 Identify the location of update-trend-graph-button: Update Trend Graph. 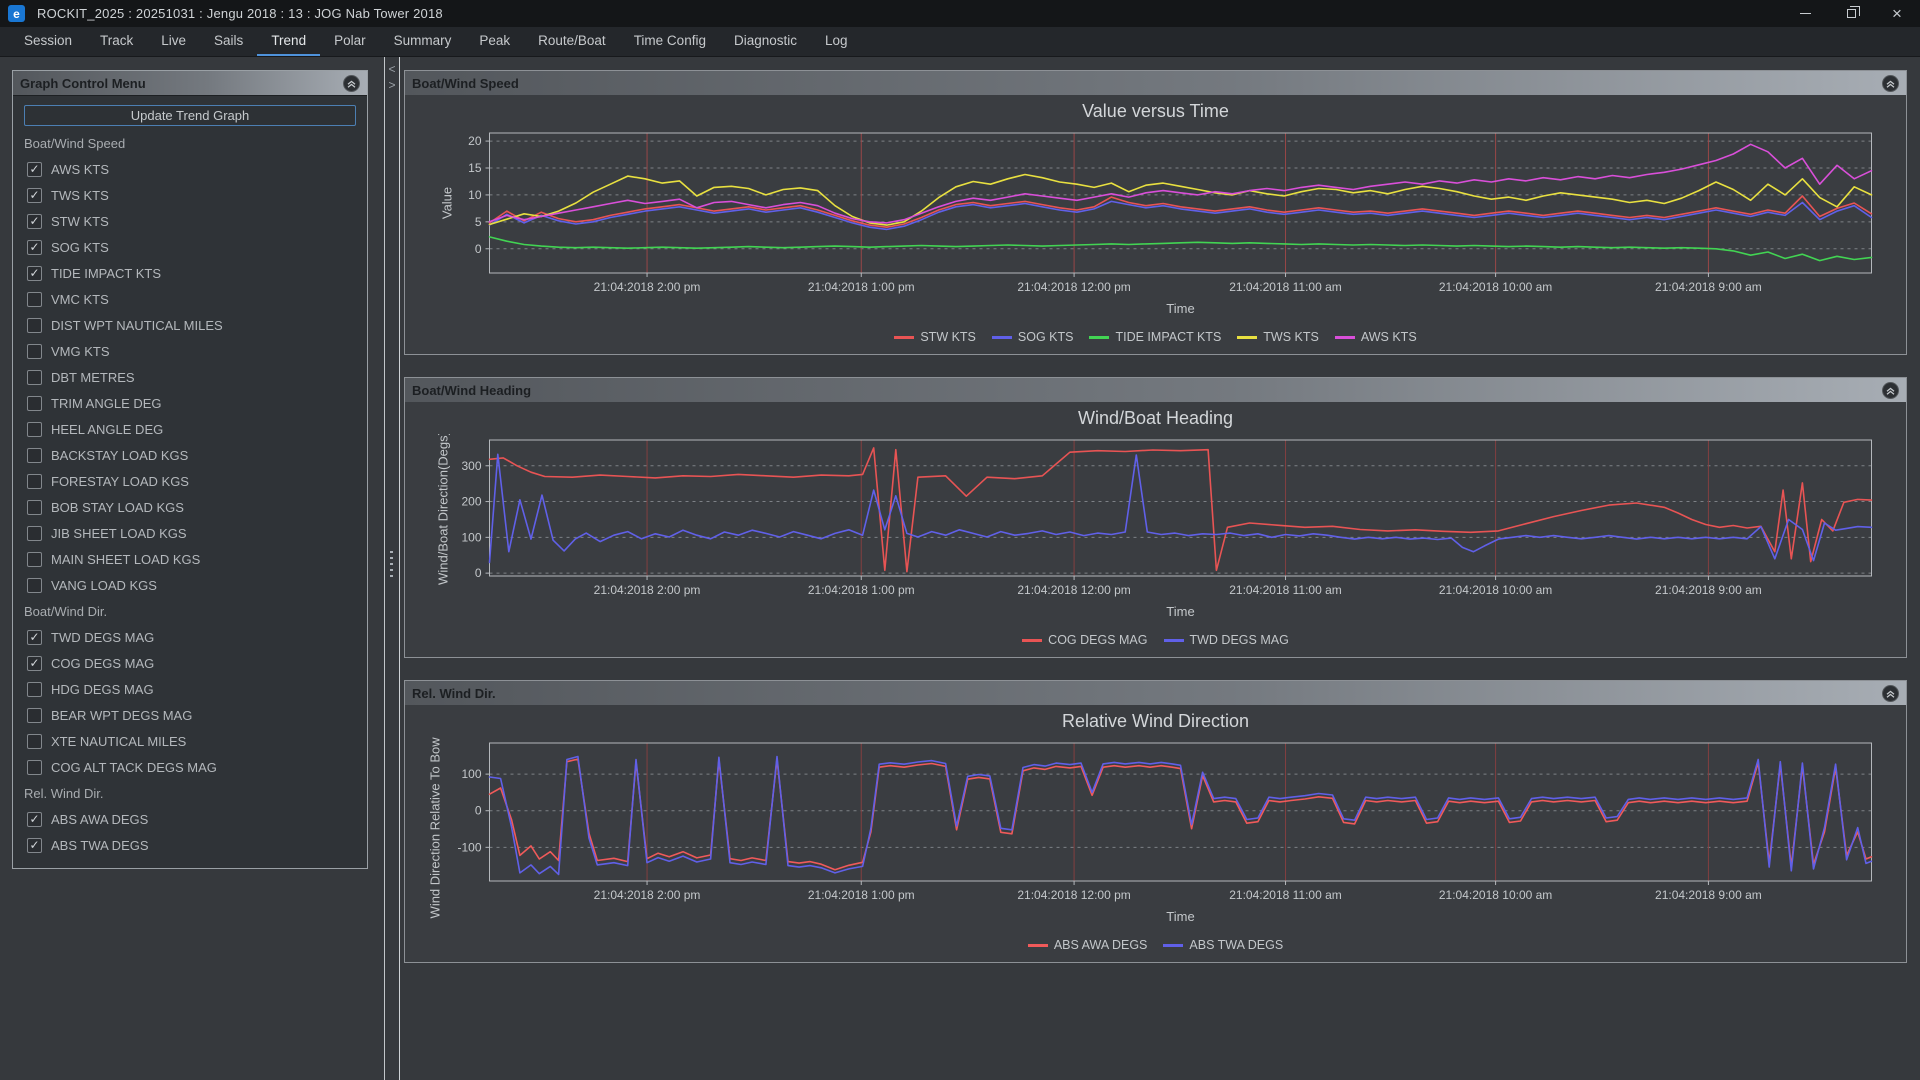
(190, 115).